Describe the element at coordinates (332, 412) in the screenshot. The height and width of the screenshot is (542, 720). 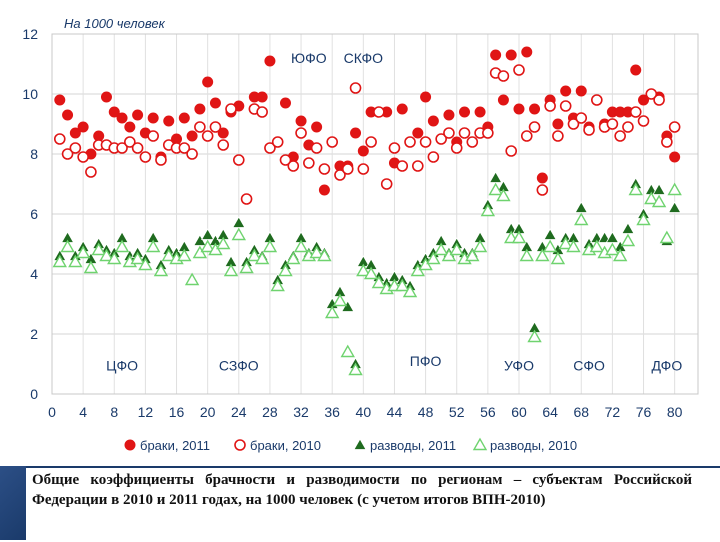
I see `x-tick-label: 36` at that location.